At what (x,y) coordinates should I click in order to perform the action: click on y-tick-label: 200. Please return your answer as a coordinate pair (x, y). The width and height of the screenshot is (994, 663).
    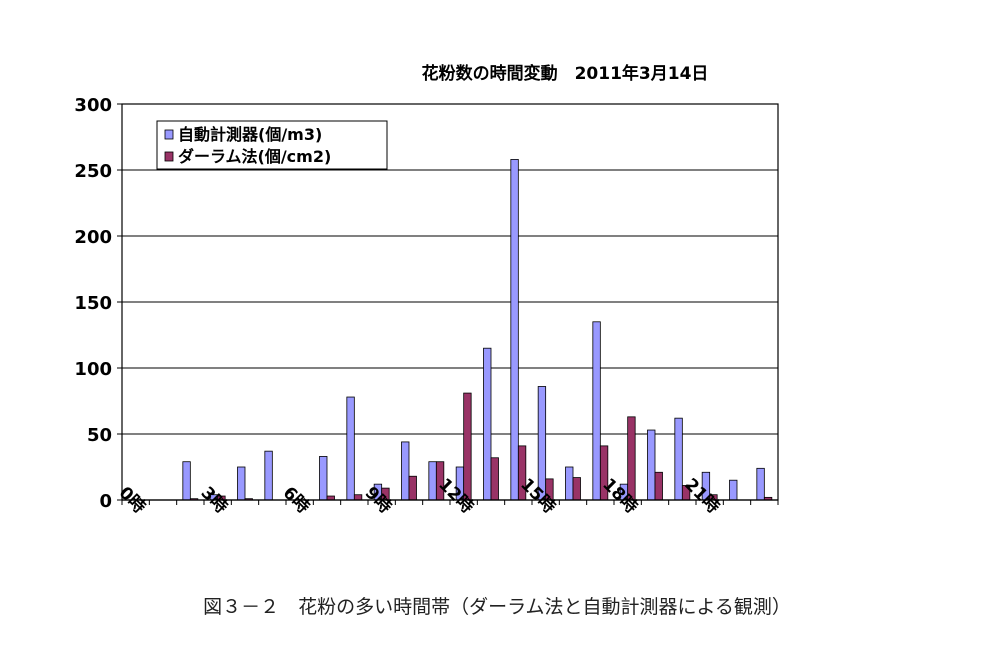
    Looking at the image, I should click on (93, 237).